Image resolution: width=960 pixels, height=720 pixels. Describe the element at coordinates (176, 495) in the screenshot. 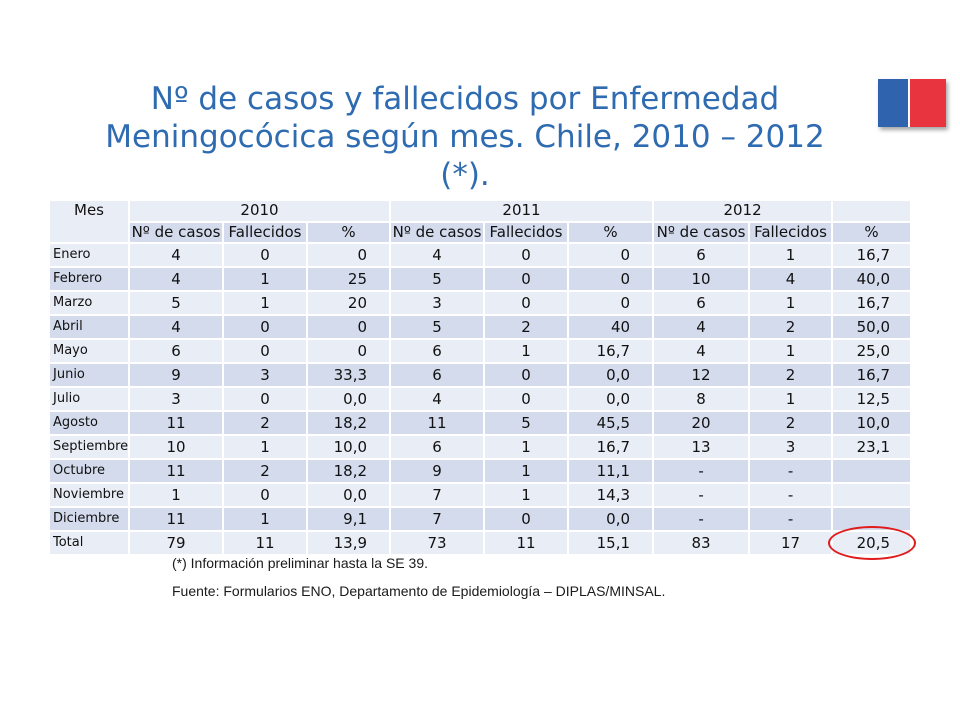

I see `cases-cell: 1` at that location.